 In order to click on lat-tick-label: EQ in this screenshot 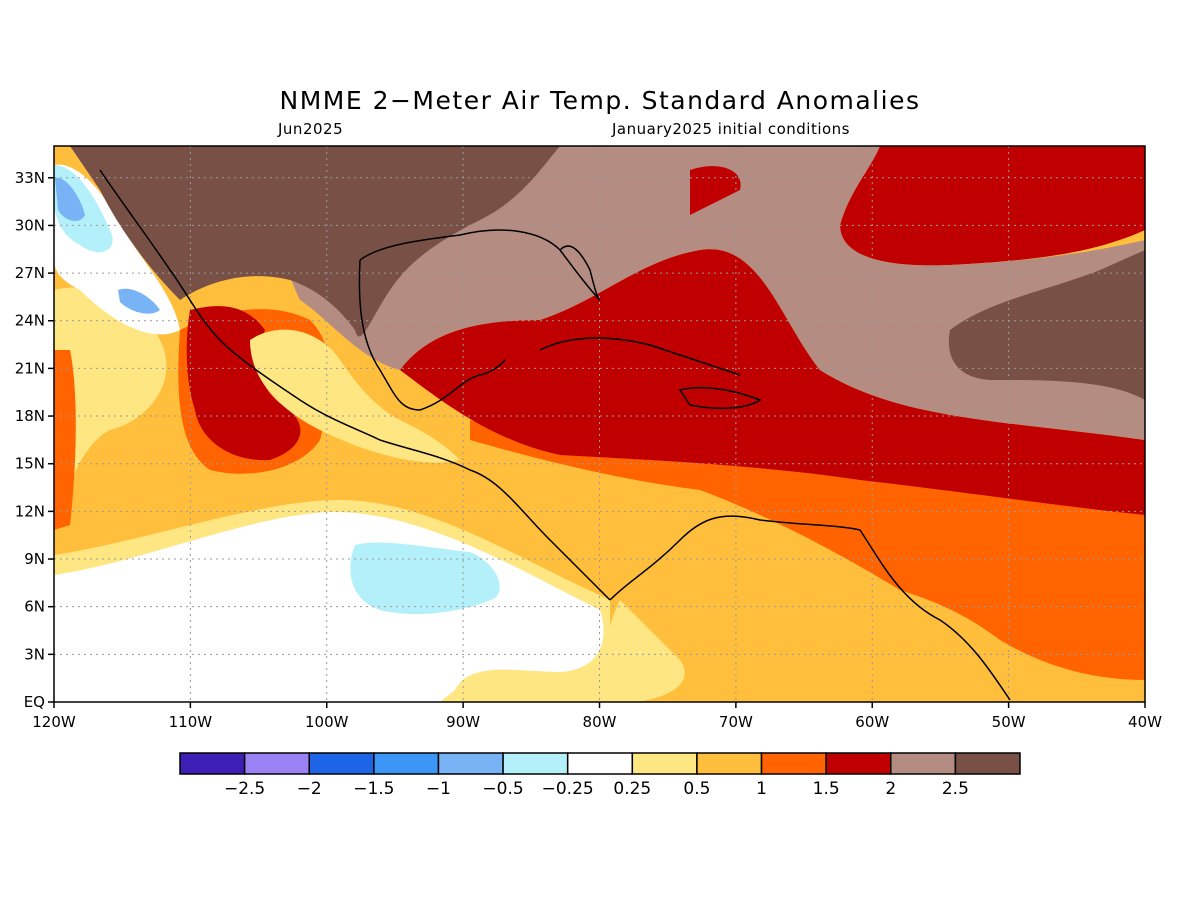, I will do `click(34, 702)`.